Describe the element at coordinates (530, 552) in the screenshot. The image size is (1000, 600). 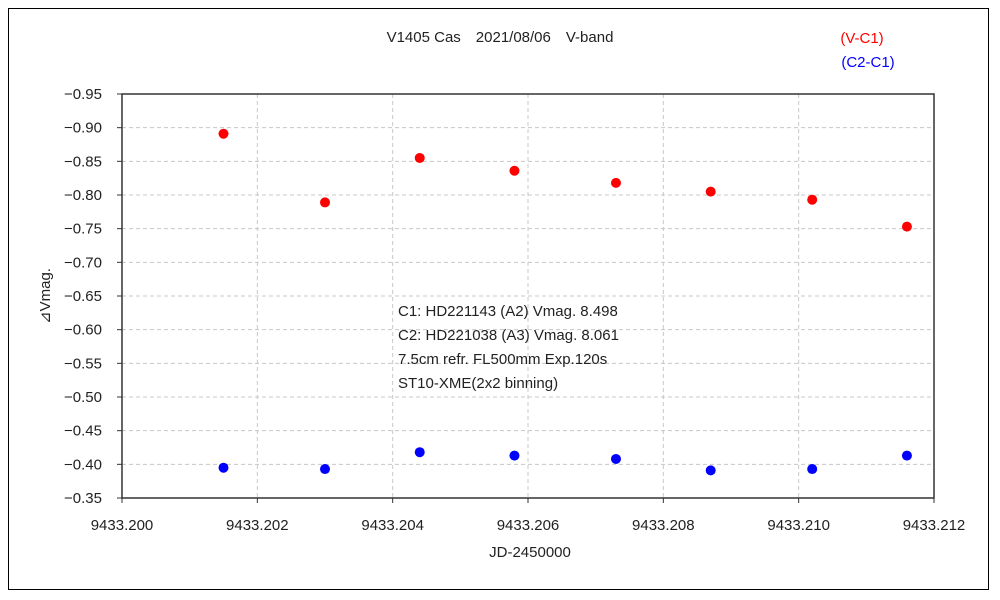
I see `x-axis-label: JD-2450000` at that location.